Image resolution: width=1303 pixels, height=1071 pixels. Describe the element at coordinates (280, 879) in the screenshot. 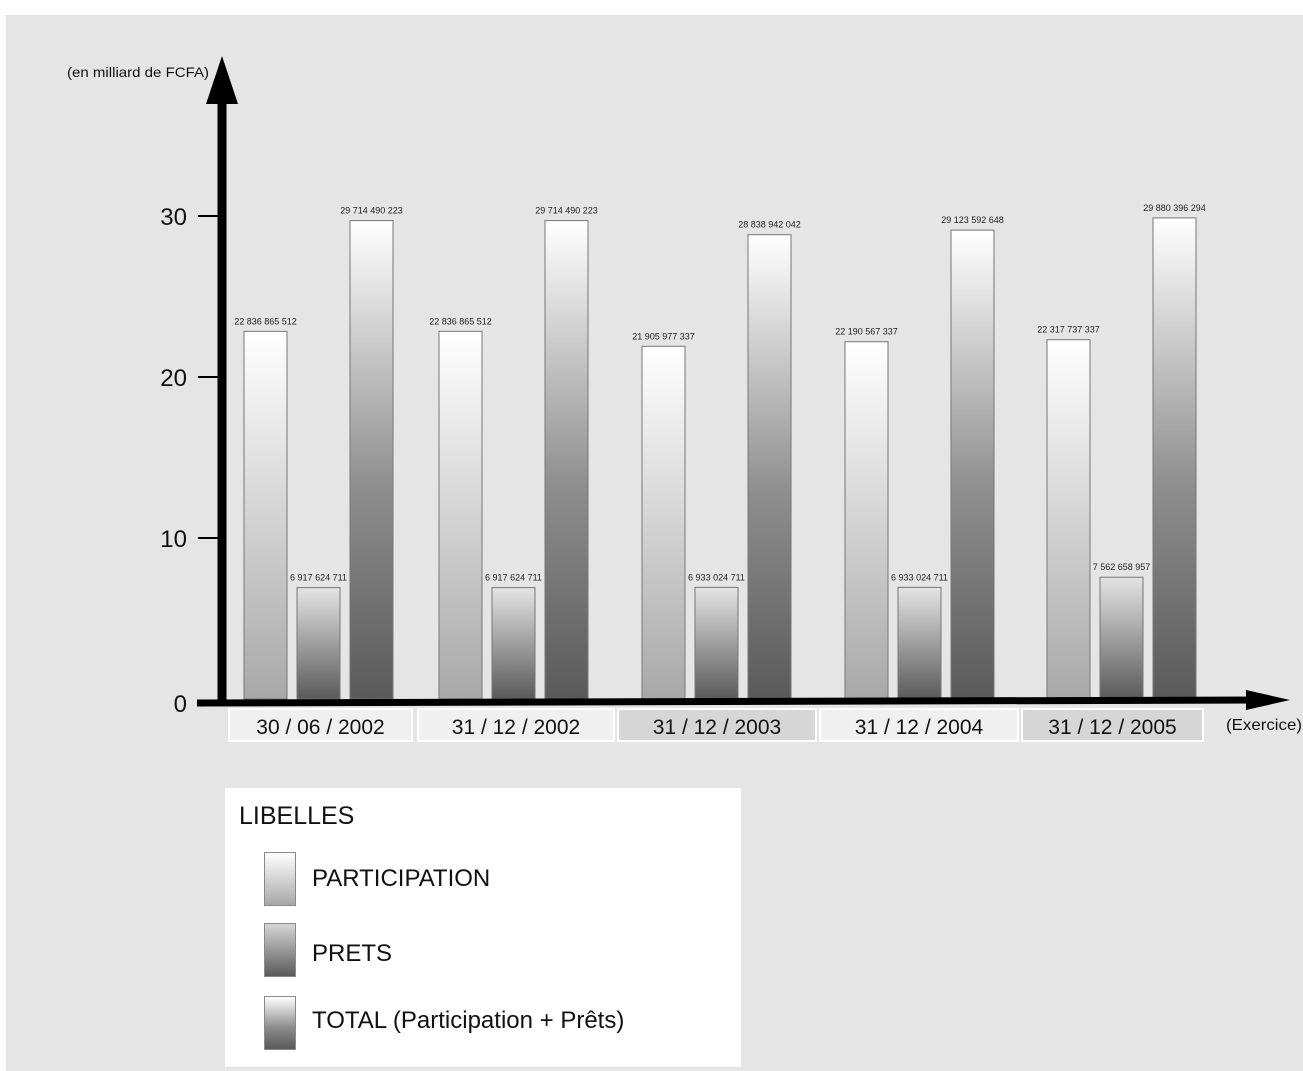

I see `legend-swatch-participation` at that location.